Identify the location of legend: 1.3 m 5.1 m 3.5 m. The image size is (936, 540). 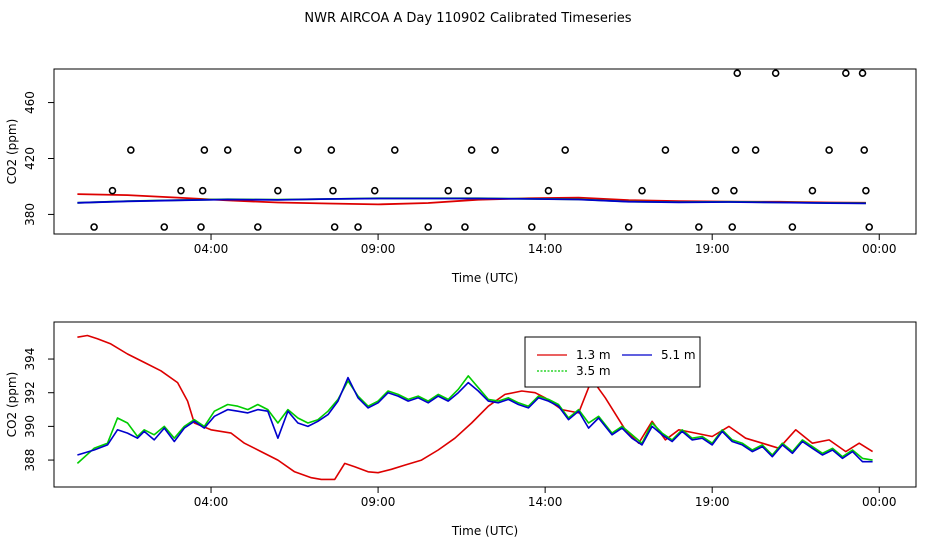
(612, 362).